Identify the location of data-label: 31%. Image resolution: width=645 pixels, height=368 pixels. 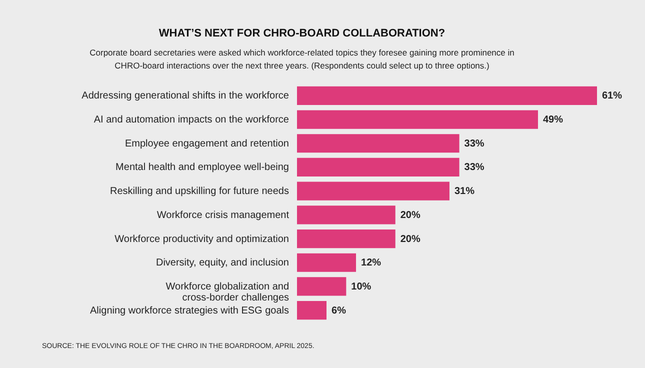
(464, 192).